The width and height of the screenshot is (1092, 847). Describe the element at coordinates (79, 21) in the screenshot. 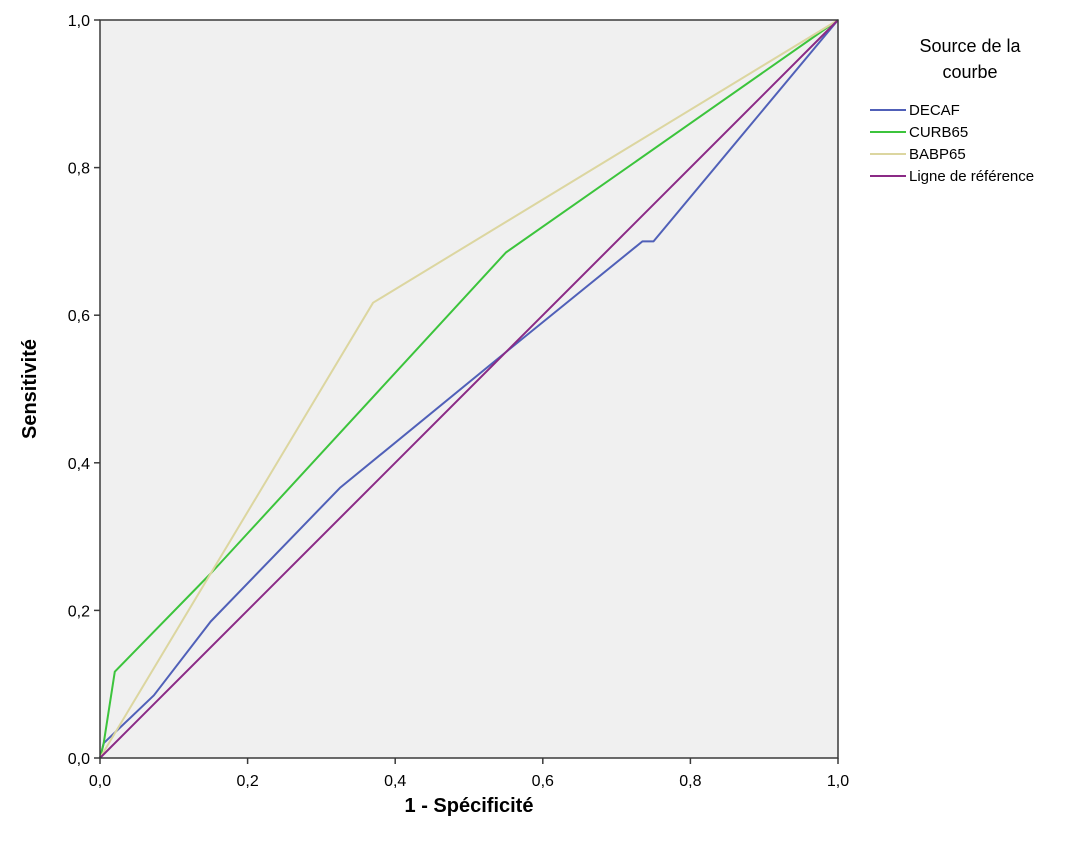

I see `y-tick-label: 1,0` at that location.